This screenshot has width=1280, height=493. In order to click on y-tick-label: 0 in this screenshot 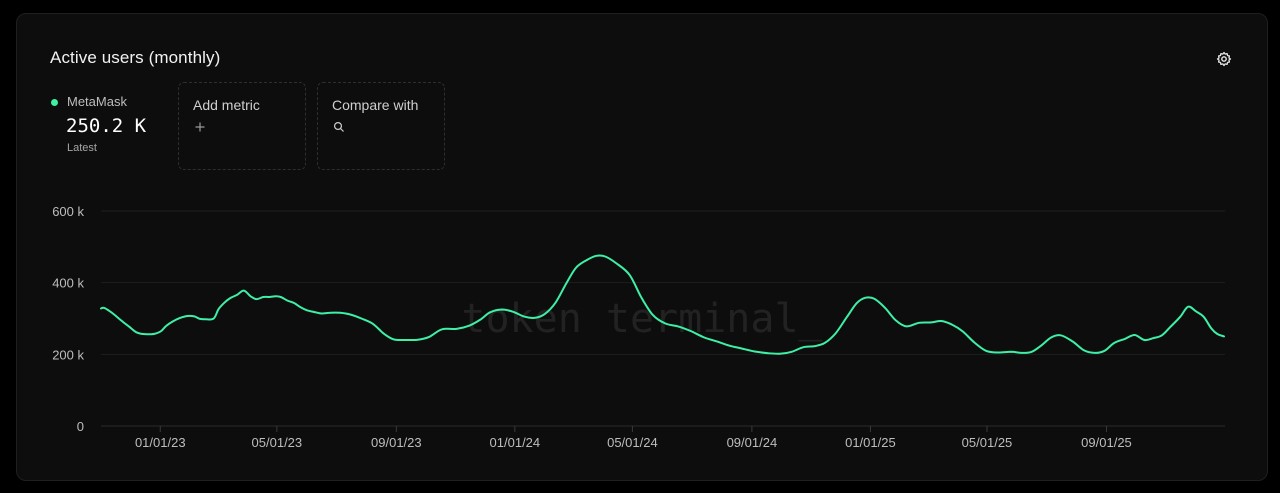, I will do `click(80, 426)`.